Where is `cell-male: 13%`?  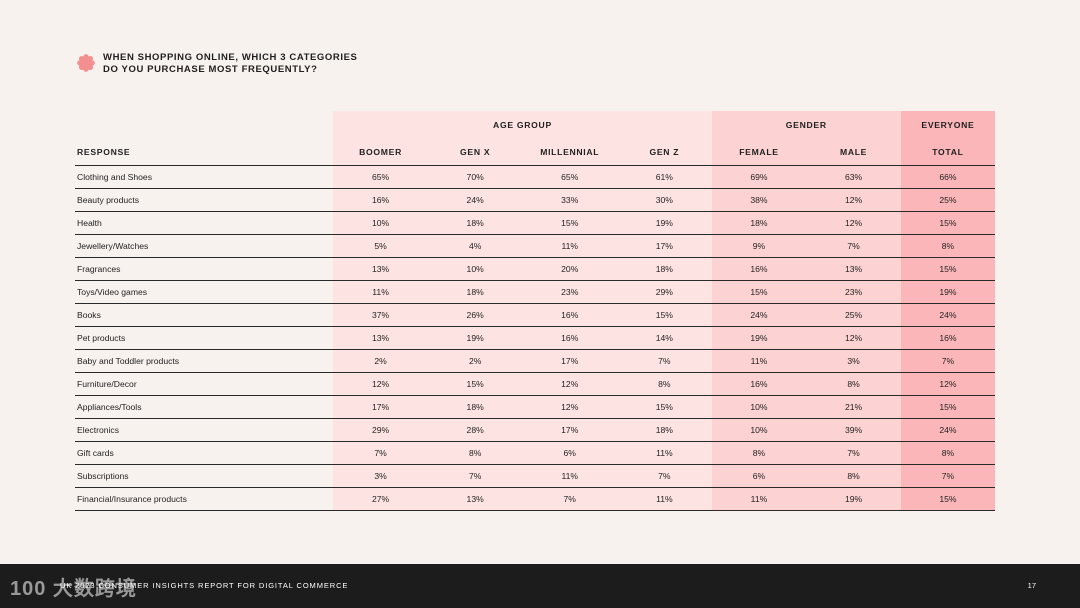
cell-male: 13% is located at coordinates (853, 268).